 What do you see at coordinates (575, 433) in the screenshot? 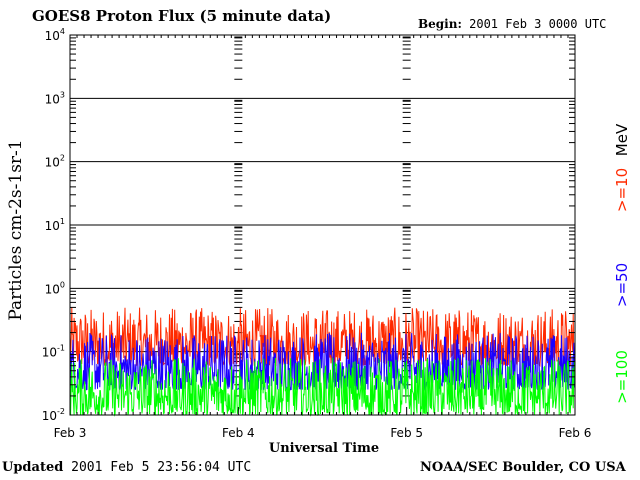
I see `x-tick-label: Feb 6` at bounding box center [575, 433].